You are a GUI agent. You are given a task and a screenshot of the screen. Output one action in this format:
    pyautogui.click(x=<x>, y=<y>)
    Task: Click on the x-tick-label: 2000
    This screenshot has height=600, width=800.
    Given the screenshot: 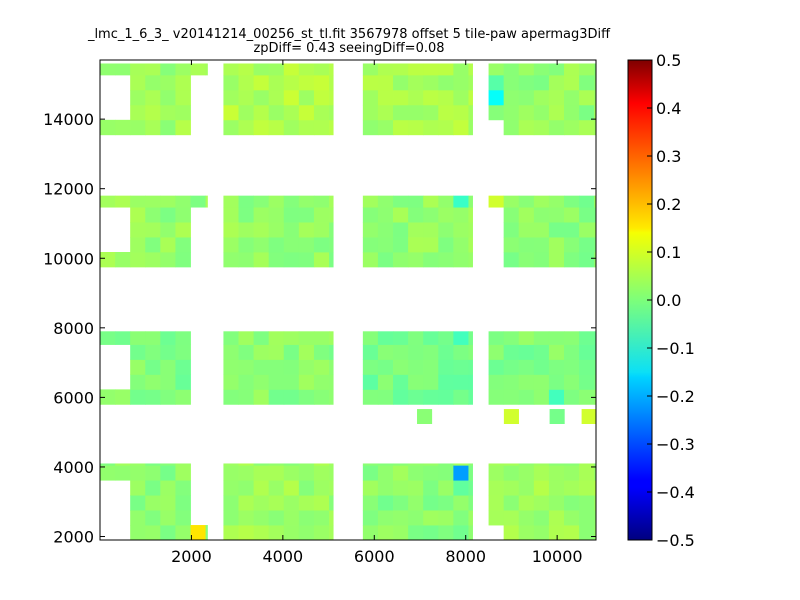 What is the action you would take?
    pyautogui.click(x=191, y=556)
    